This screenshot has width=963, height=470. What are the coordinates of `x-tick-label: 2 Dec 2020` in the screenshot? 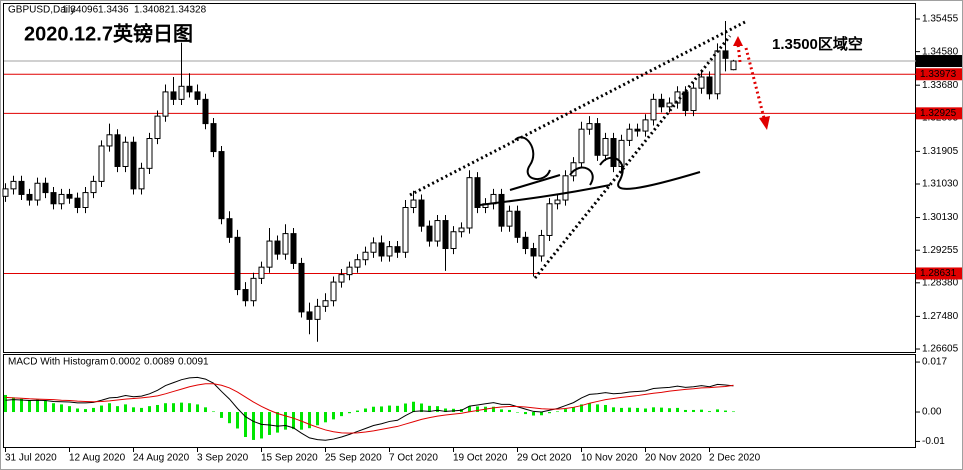 It's located at (735, 458).